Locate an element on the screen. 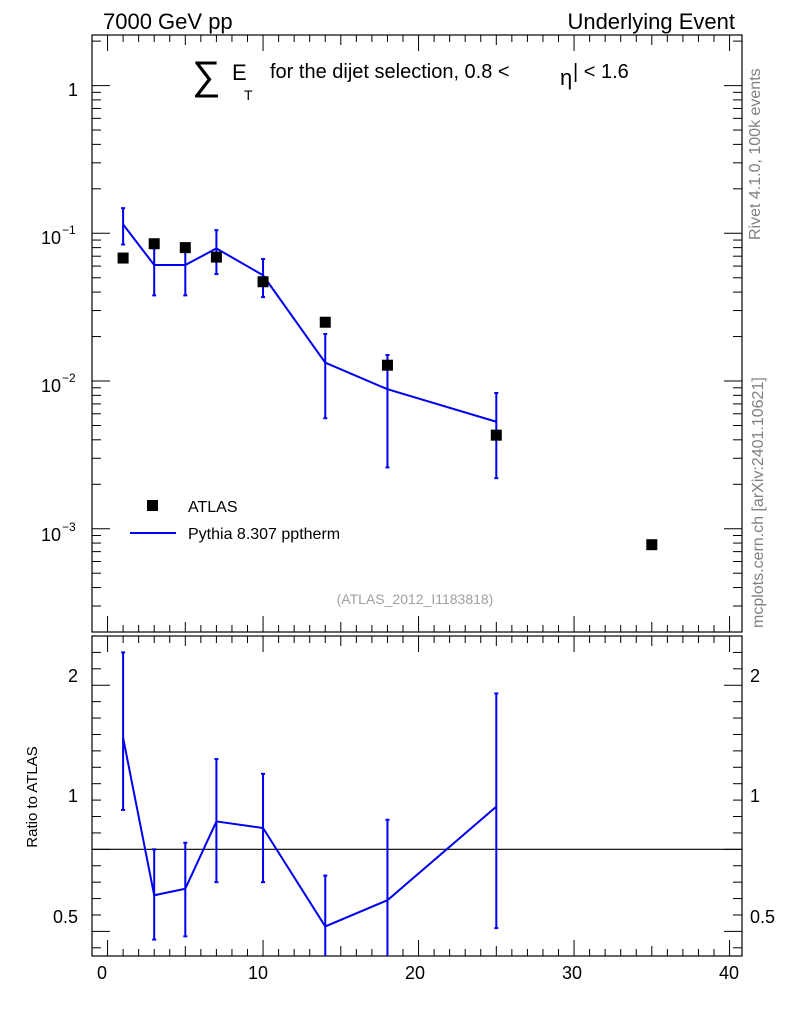  ratio-y-tick-label-right-0-5: 0.5 is located at coordinates (762, 917).